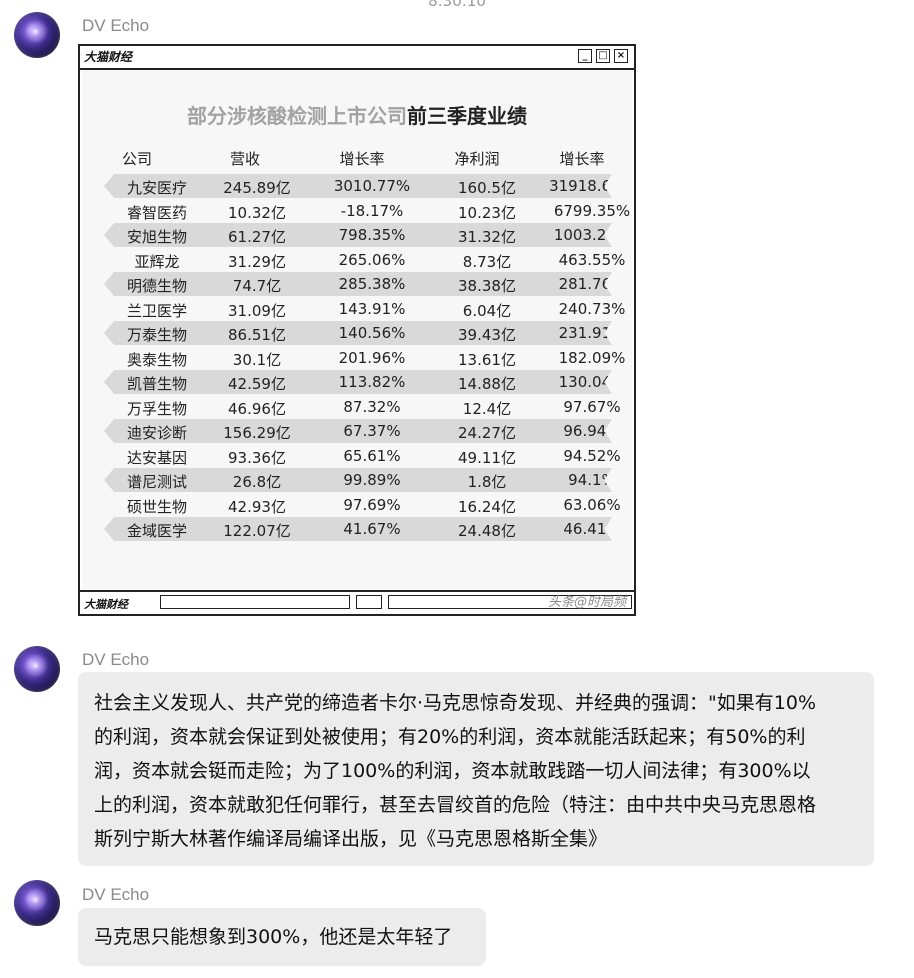 Image resolution: width=914 pixels, height=978 pixels. Describe the element at coordinates (156, 286) in the screenshot. I see `table-cell: 明德生物` at that location.